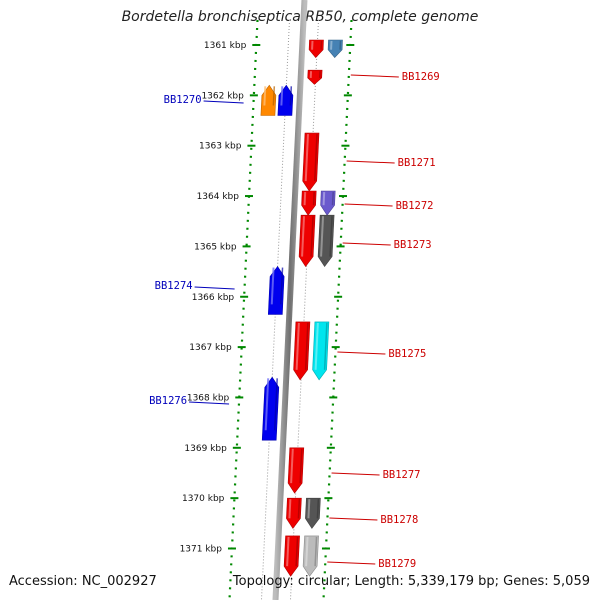 The image size is (600, 600). Describe the element at coordinates (174, 286) in the screenshot. I see `gene-label: BB1274` at that location.